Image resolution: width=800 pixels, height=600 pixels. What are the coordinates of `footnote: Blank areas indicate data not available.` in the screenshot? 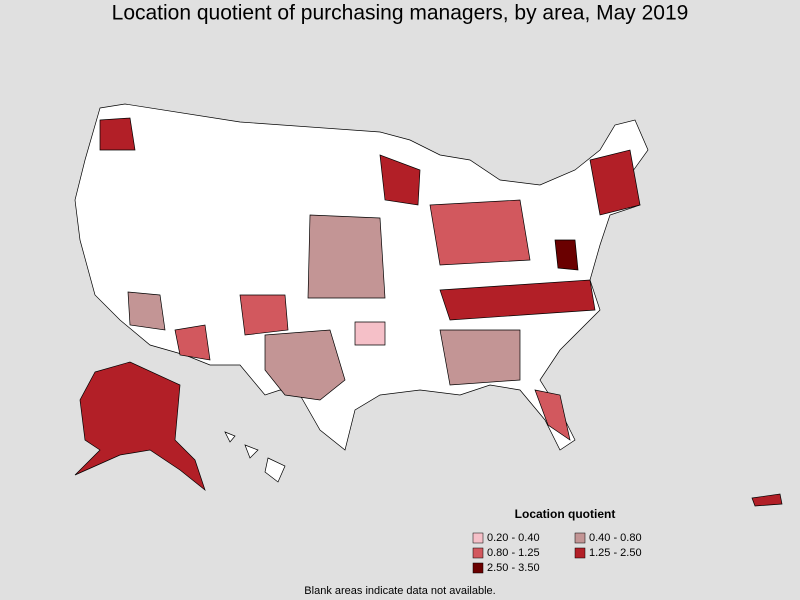 It's located at (399, 591).